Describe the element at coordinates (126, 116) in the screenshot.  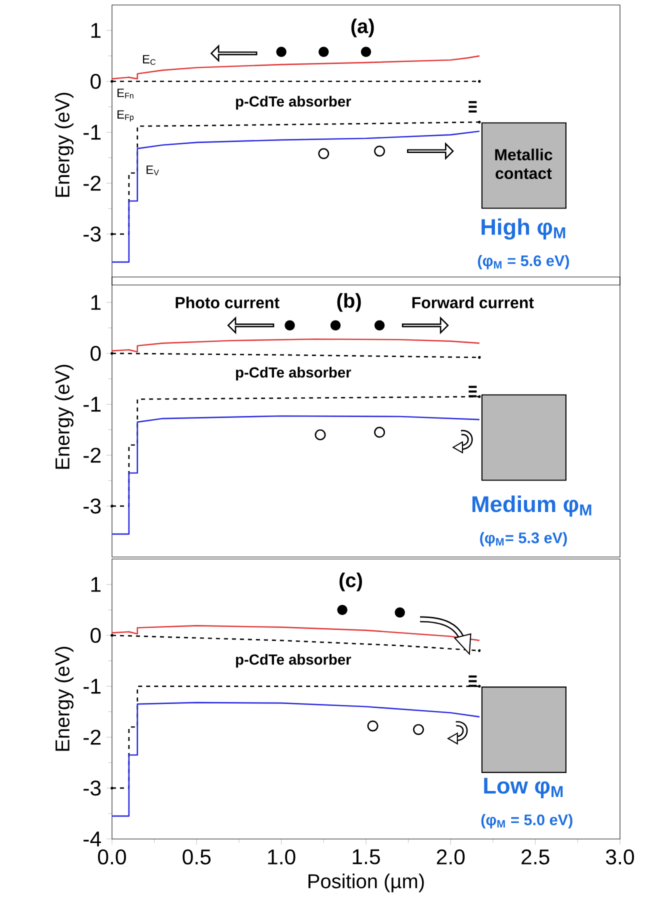
I see `series-label: E$_{Fp}$` at that location.